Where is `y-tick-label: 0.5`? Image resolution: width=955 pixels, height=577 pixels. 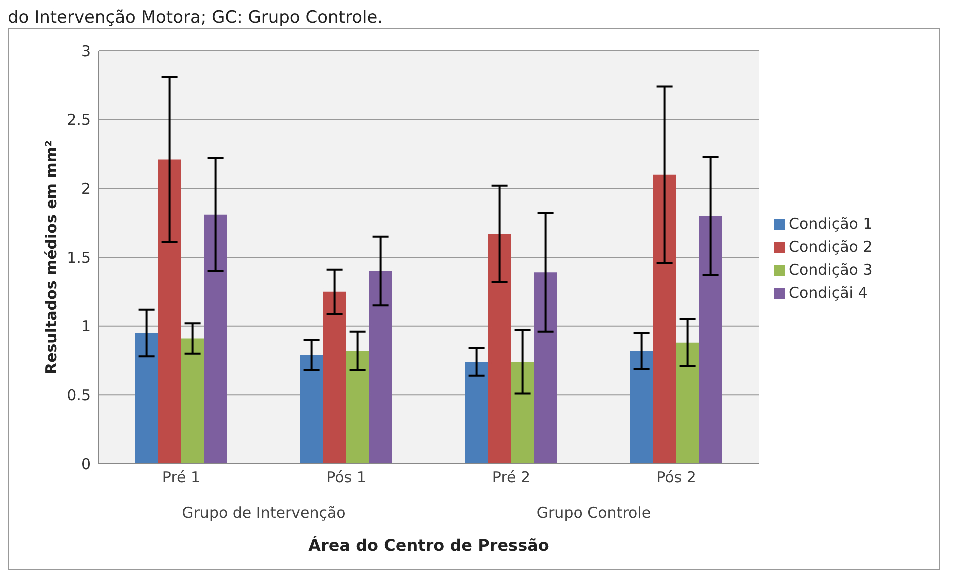
y-tick-label: 0.5 is located at coordinates (79, 395).